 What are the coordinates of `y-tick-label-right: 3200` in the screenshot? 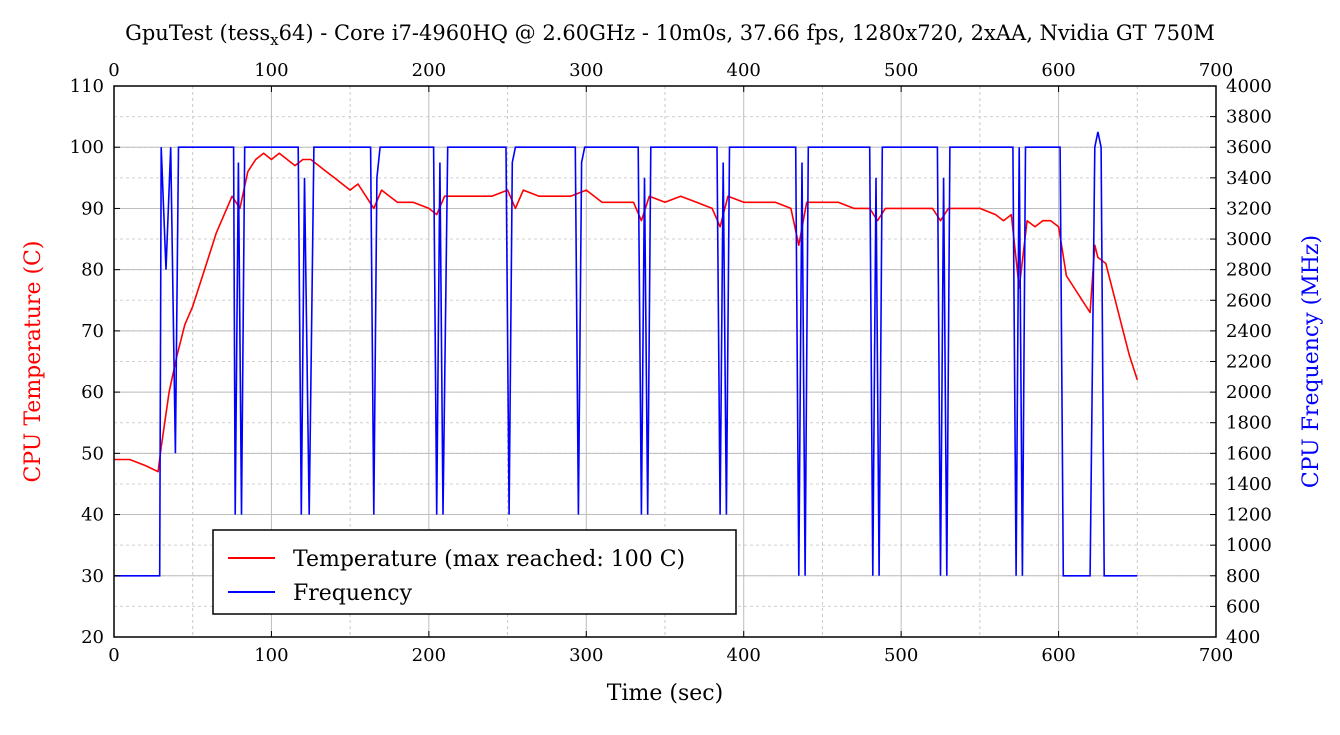 It's located at (1249, 208).